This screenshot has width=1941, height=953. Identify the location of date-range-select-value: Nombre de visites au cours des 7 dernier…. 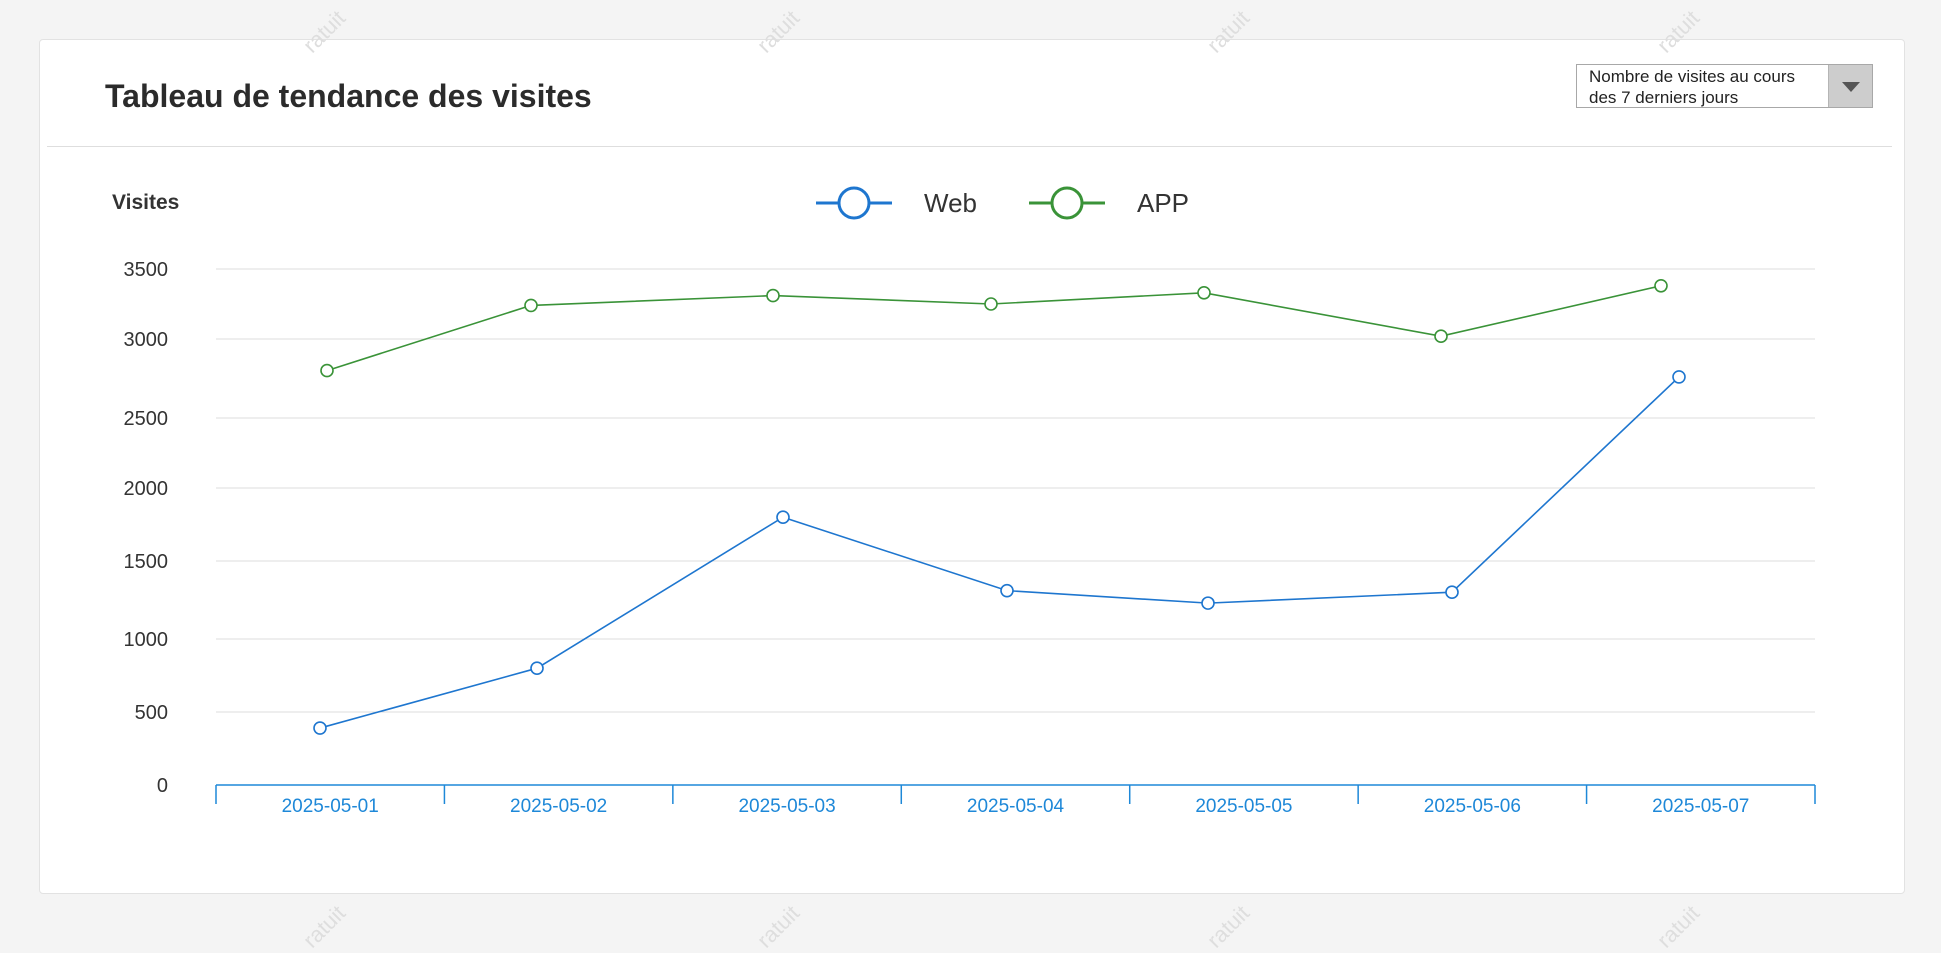
(1692, 87).